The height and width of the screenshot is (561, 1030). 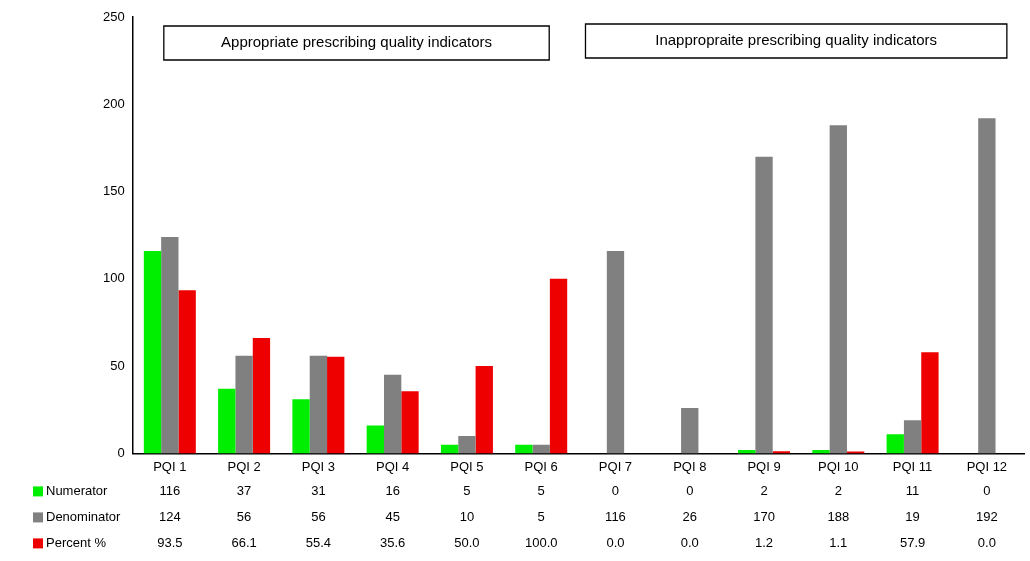 What do you see at coordinates (764, 466) in the screenshot?
I see `x-tick-label: PQI 9` at bounding box center [764, 466].